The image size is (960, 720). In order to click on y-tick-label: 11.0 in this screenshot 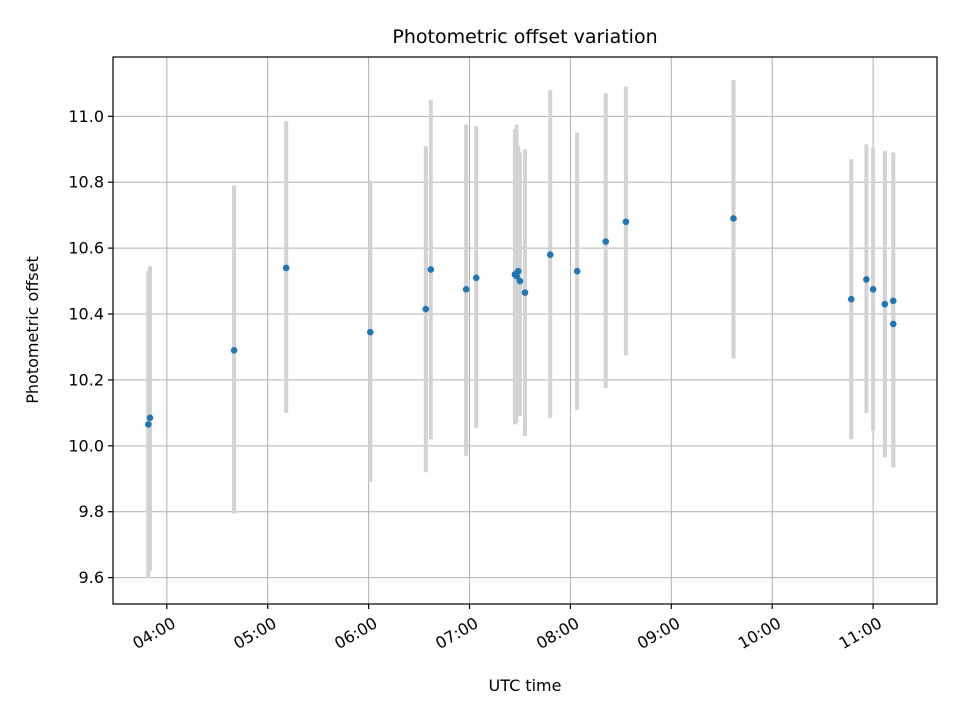, I will do `click(86, 116)`.